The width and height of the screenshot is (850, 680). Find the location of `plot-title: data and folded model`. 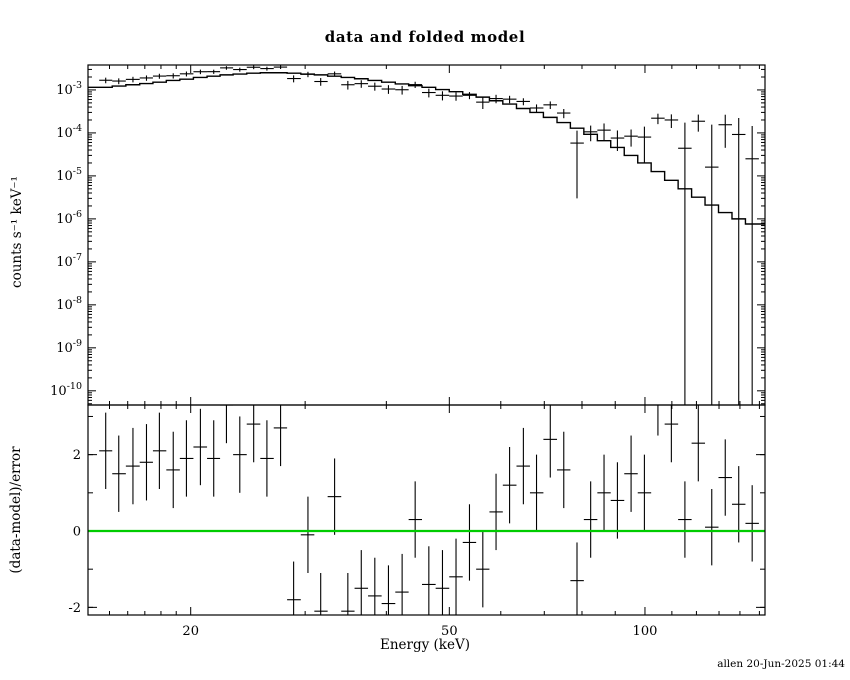

plot-title: data and folded model is located at coordinates (425, 37).